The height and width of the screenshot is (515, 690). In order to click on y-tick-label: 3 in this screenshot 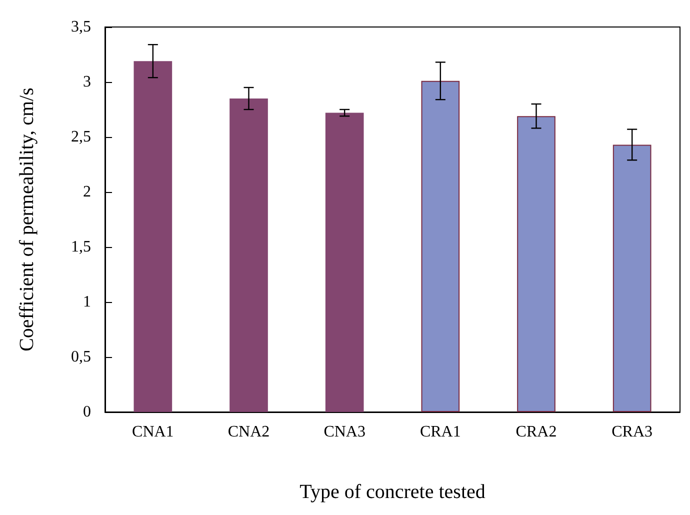, I will do `click(87, 82)`.